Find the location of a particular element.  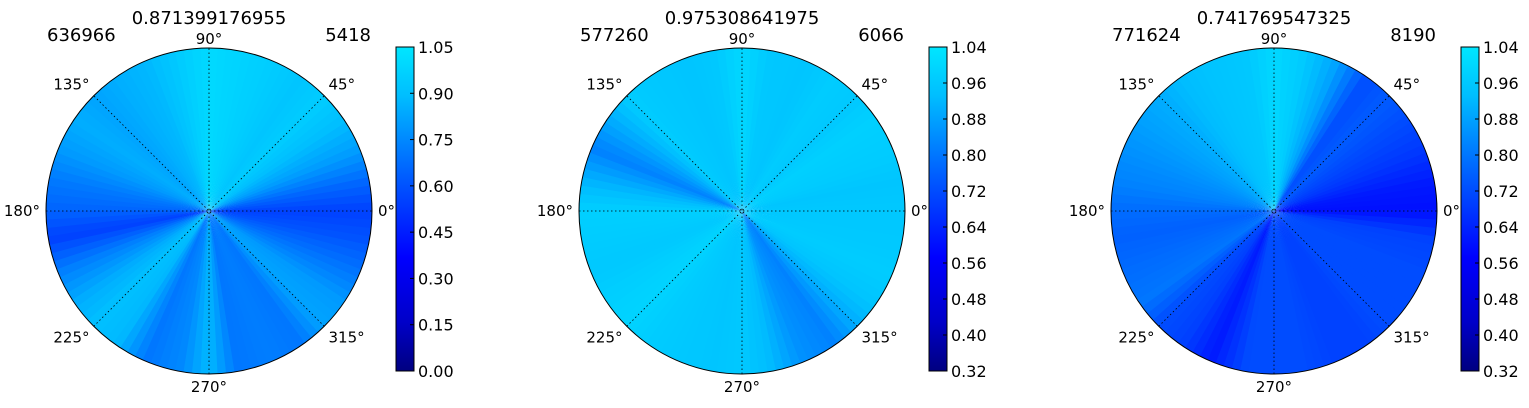

colorbar: 0.00 0.15 0.30 0.45 0.60 0.75 0.90 1.05 is located at coordinates (424, 209).